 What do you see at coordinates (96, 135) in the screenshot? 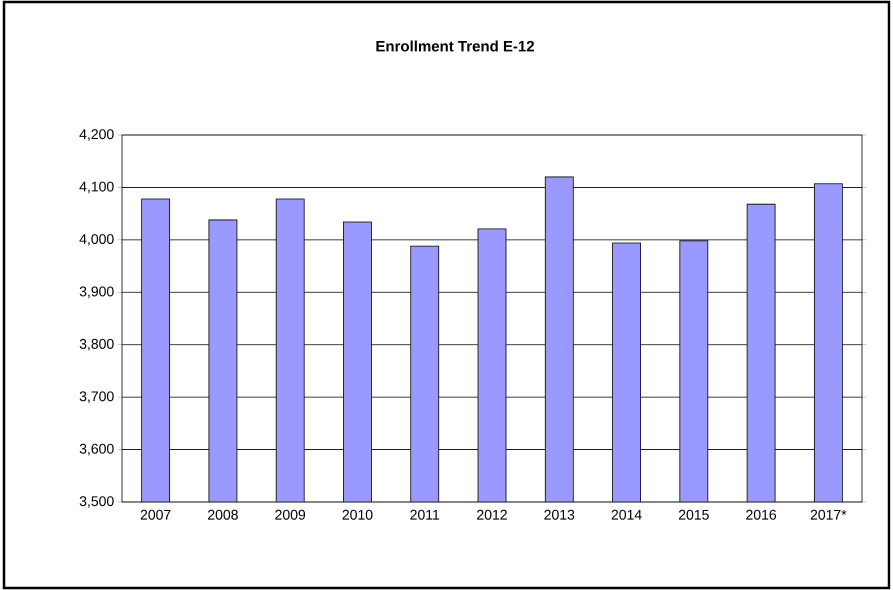
I see `y-tick-label: 4,200` at bounding box center [96, 135].